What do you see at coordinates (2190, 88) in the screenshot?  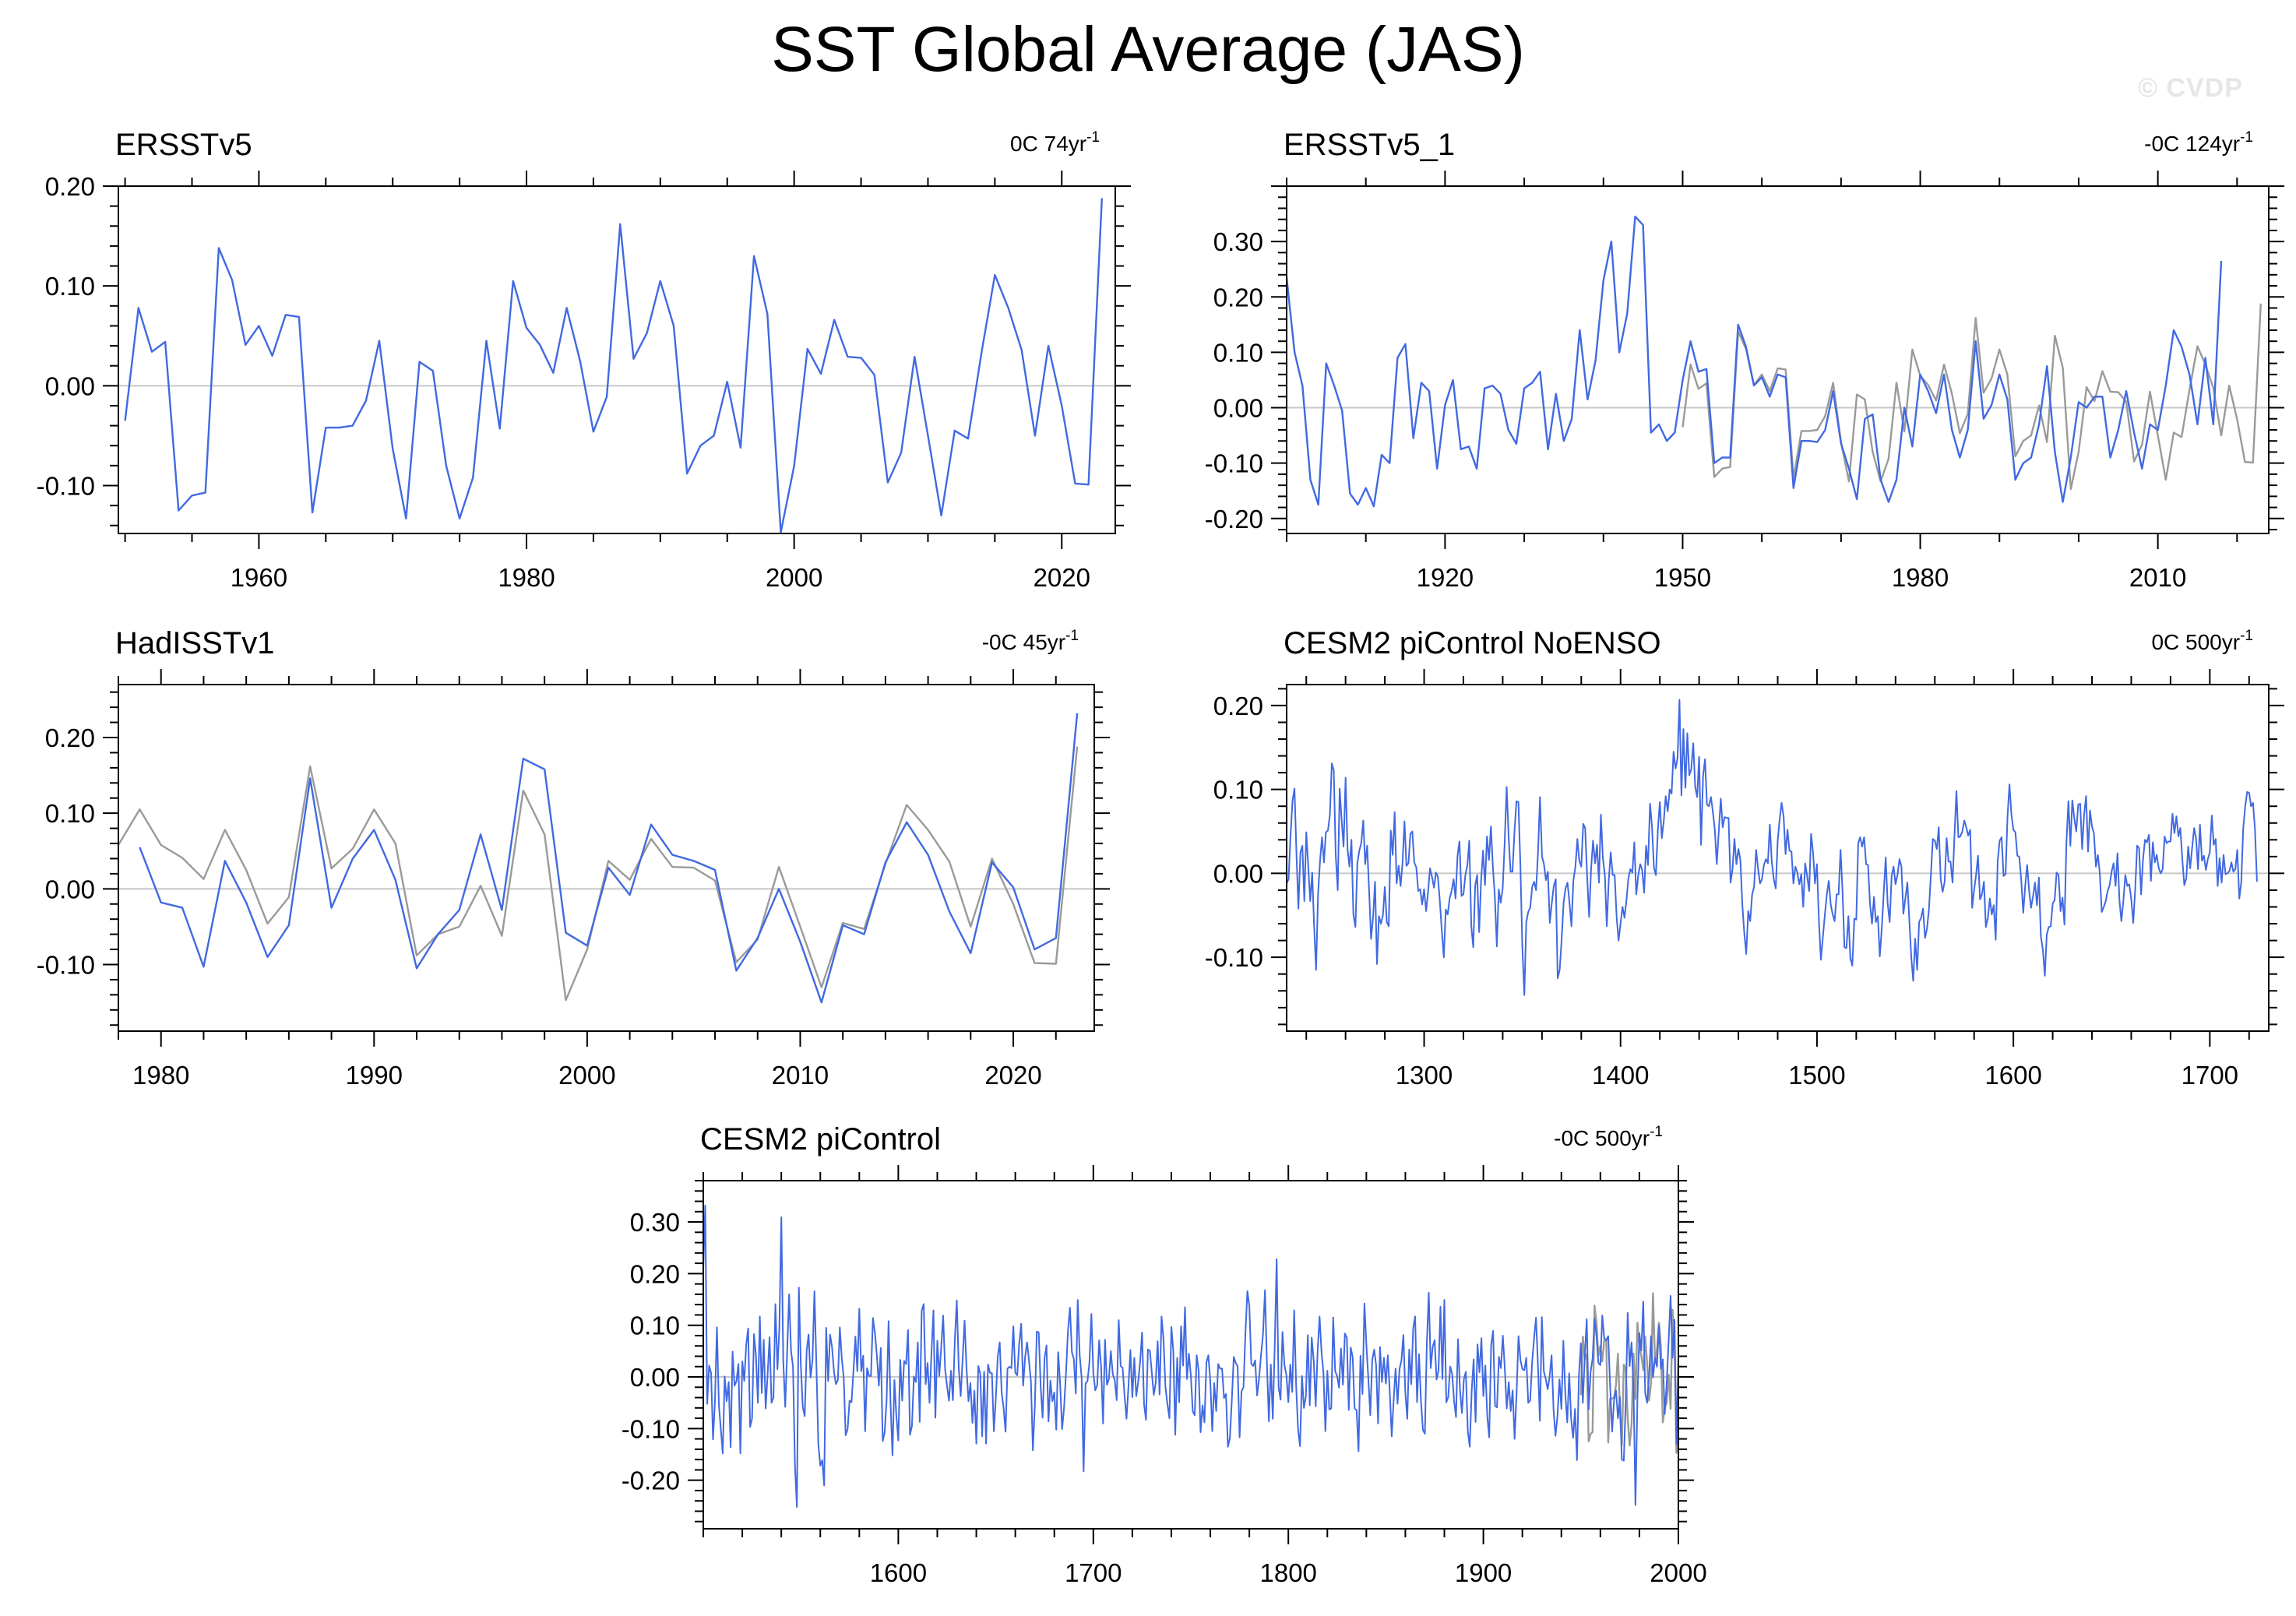 I see `watermark: © CVDP` at bounding box center [2190, 88].